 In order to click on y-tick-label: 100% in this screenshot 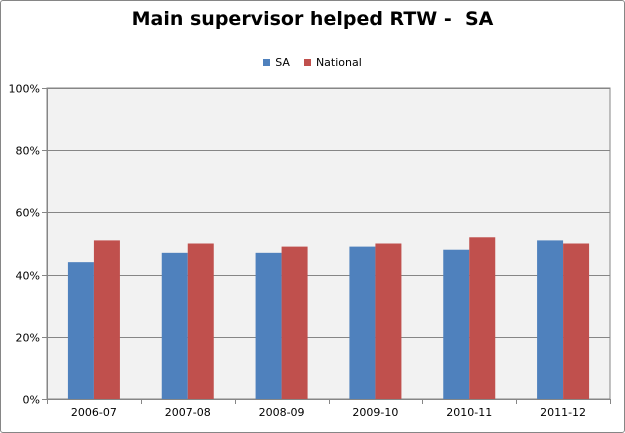, I will do `click(24, 89)`.